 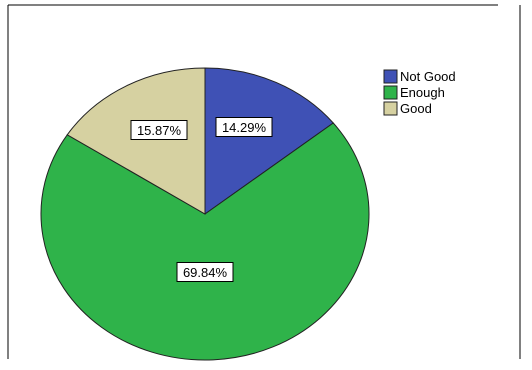 What do you see at coordinates (390, 108) in the screenshot?
I see `legend-swatch-good` at bounding box center [390, 108].